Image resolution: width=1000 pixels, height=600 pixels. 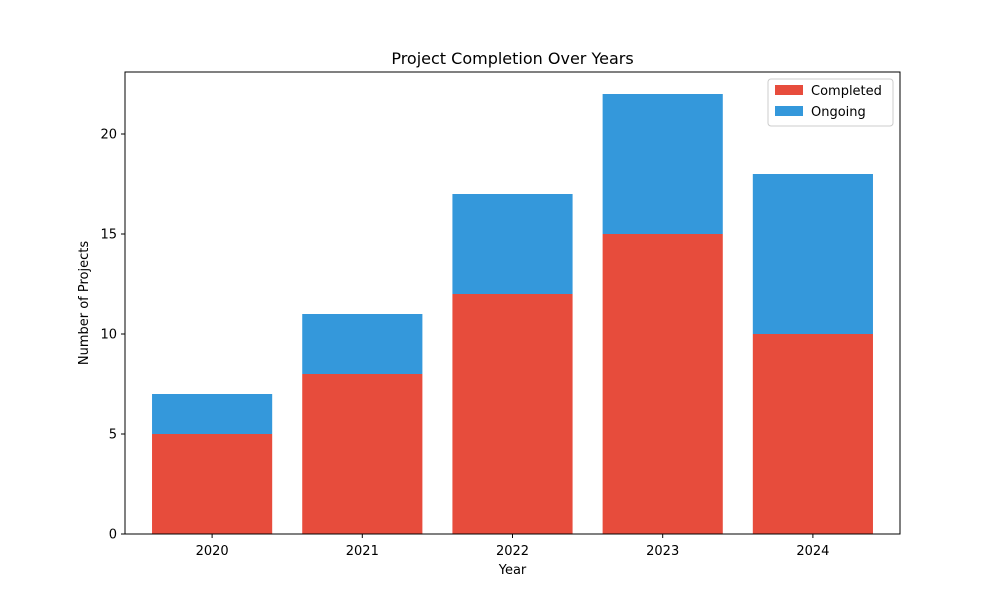 I want to click on y-tick-label: 0, so click(x=113, y=535).